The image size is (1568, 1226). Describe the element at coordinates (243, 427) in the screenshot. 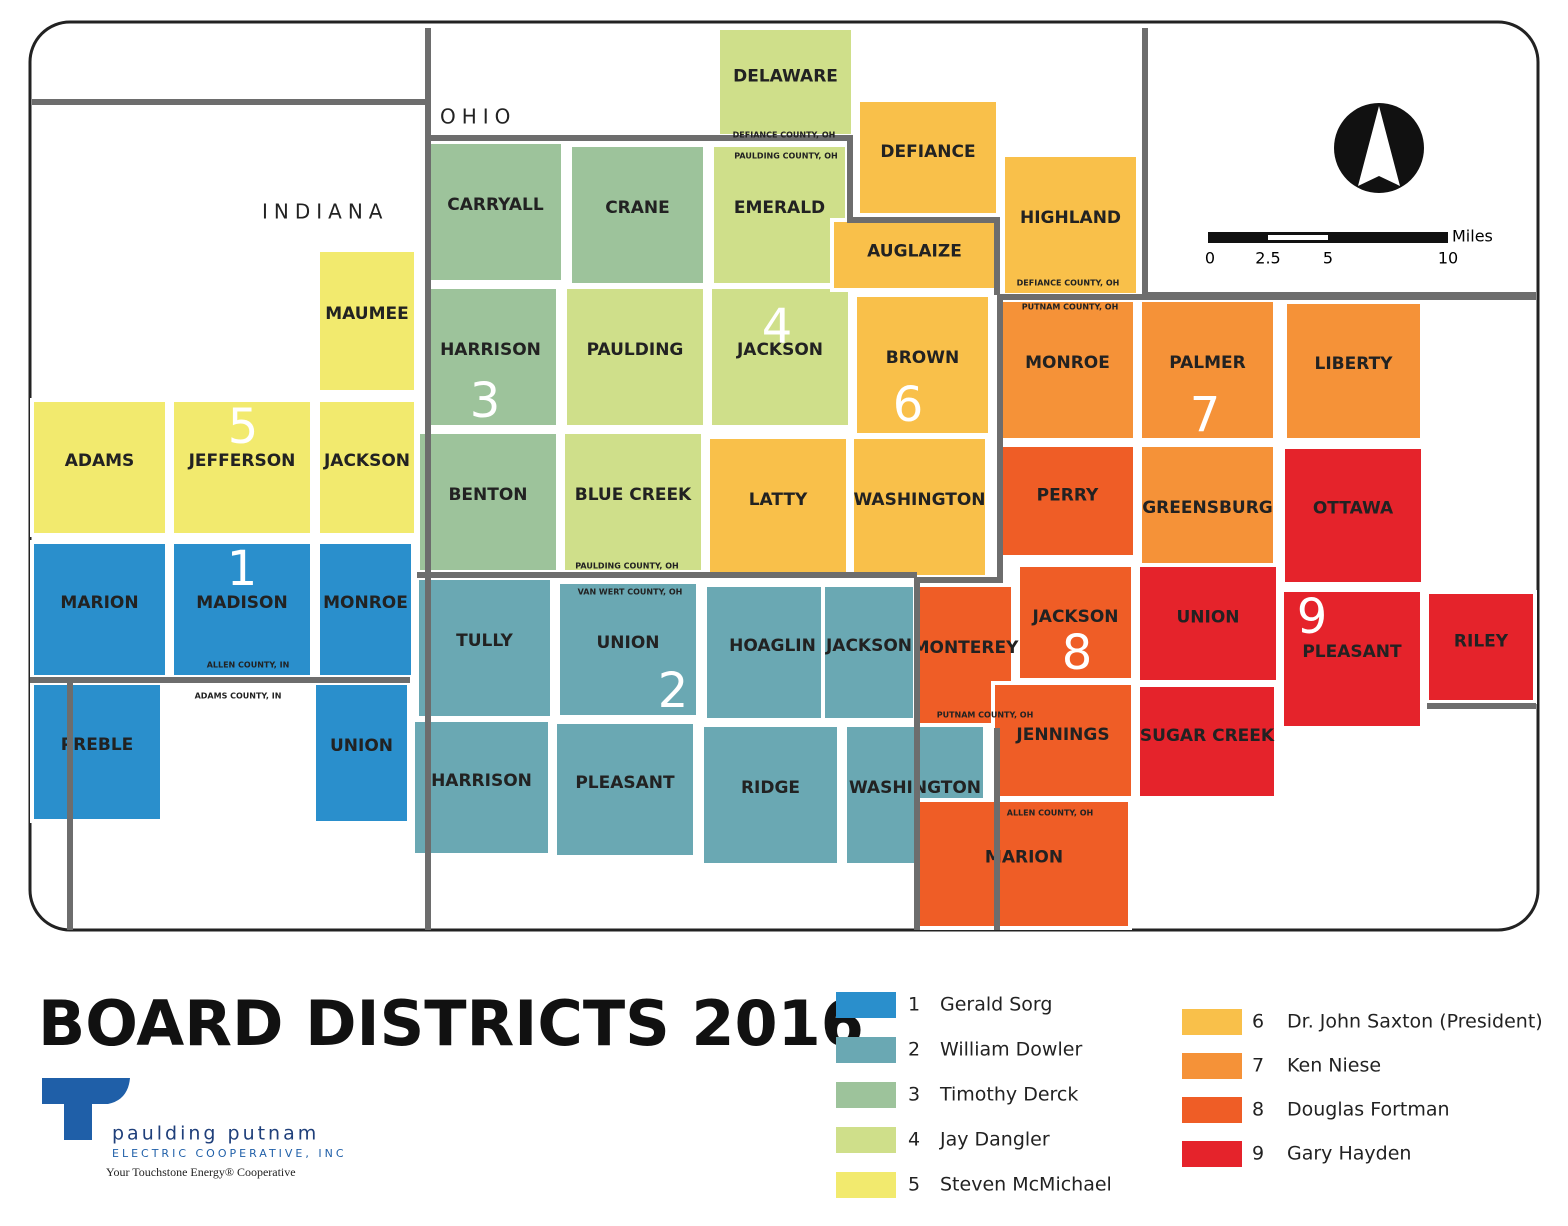

I see `district-number: 5` at that location.